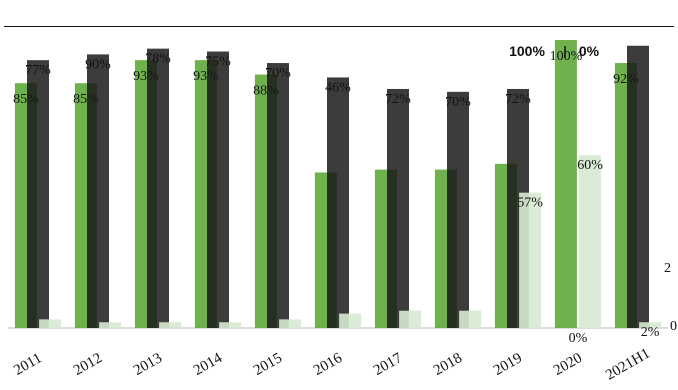 The height and width of the screenshot is (390, 678). What do you see at coordinates (530, 203) in the screenshot?
I see `data-label: 57%` at bounding box center [530, 203].